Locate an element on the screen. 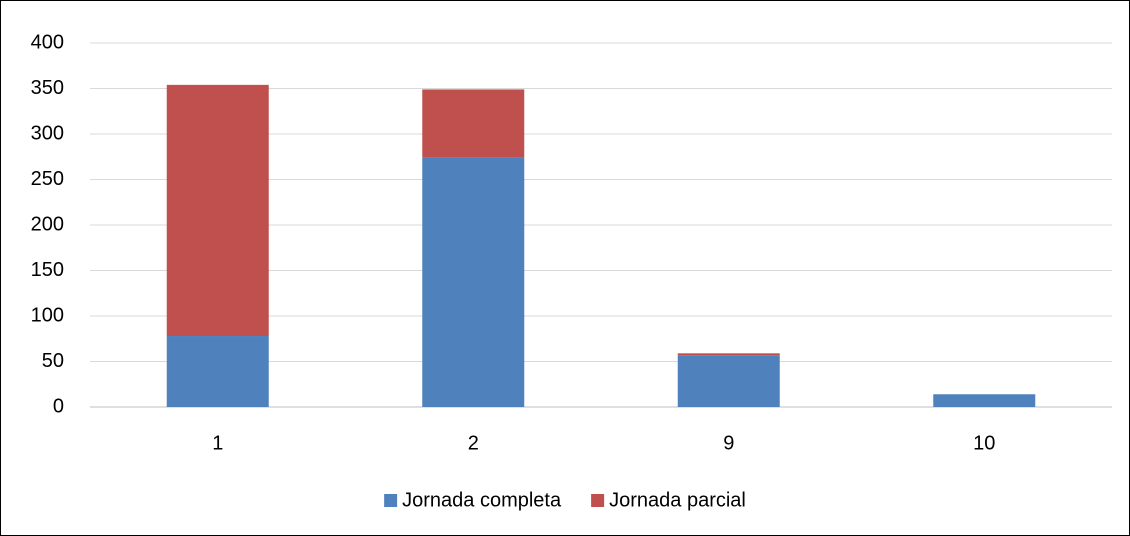 The width and height of the screenshot is (1130, 536). legend-label: Jornada parcial is located at coordinates (677, 500).